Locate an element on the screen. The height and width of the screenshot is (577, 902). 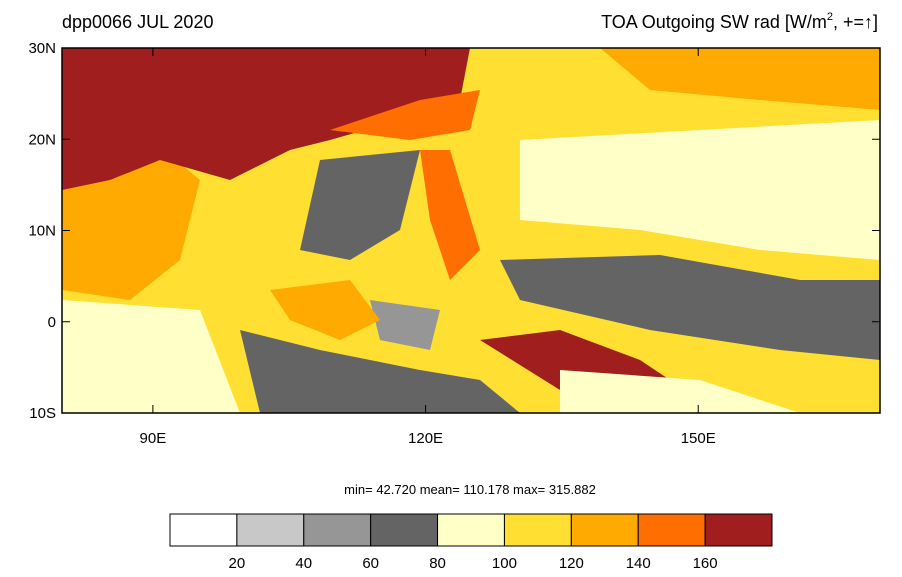
y-tick-label: 10N is located at coordinates (42, 231).